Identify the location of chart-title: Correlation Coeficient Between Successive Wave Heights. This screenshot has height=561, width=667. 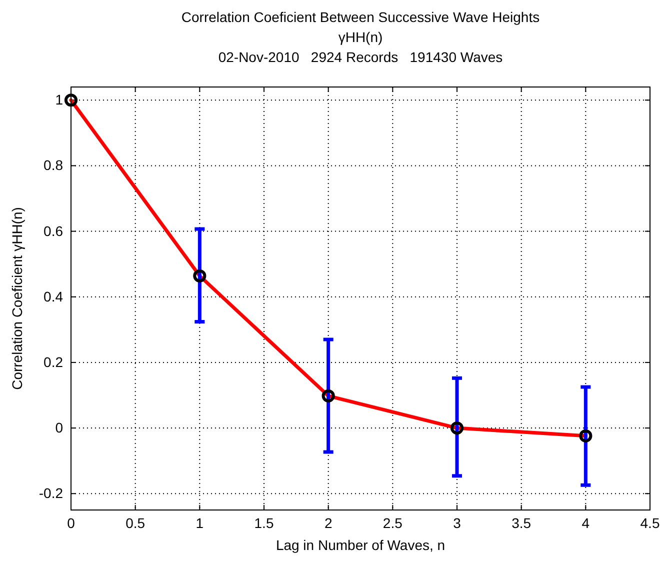
(360, 17).